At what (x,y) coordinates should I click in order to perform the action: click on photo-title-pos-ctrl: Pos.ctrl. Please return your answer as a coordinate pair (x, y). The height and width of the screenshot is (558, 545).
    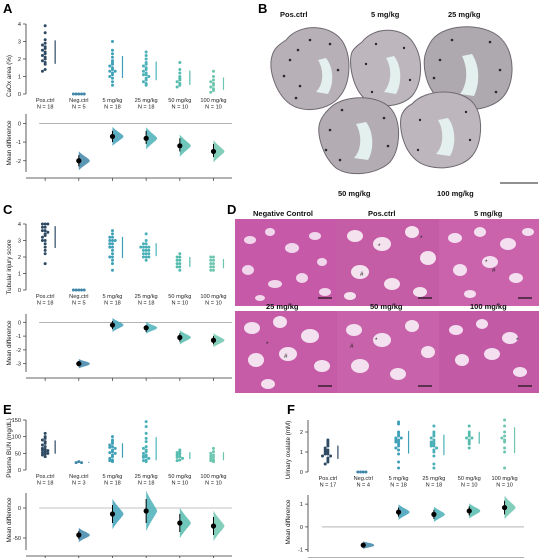
    Looking at the image, I should click on (294, 14).